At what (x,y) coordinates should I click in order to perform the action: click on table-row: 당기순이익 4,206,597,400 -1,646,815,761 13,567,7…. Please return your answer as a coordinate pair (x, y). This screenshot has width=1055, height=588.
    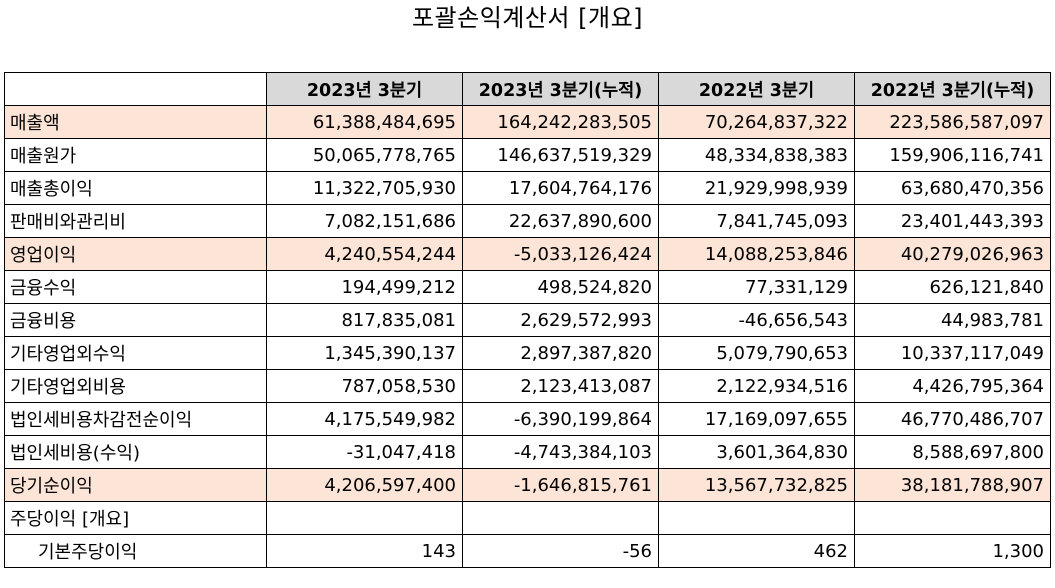
    Looking at the image, I should click on (527, 485).